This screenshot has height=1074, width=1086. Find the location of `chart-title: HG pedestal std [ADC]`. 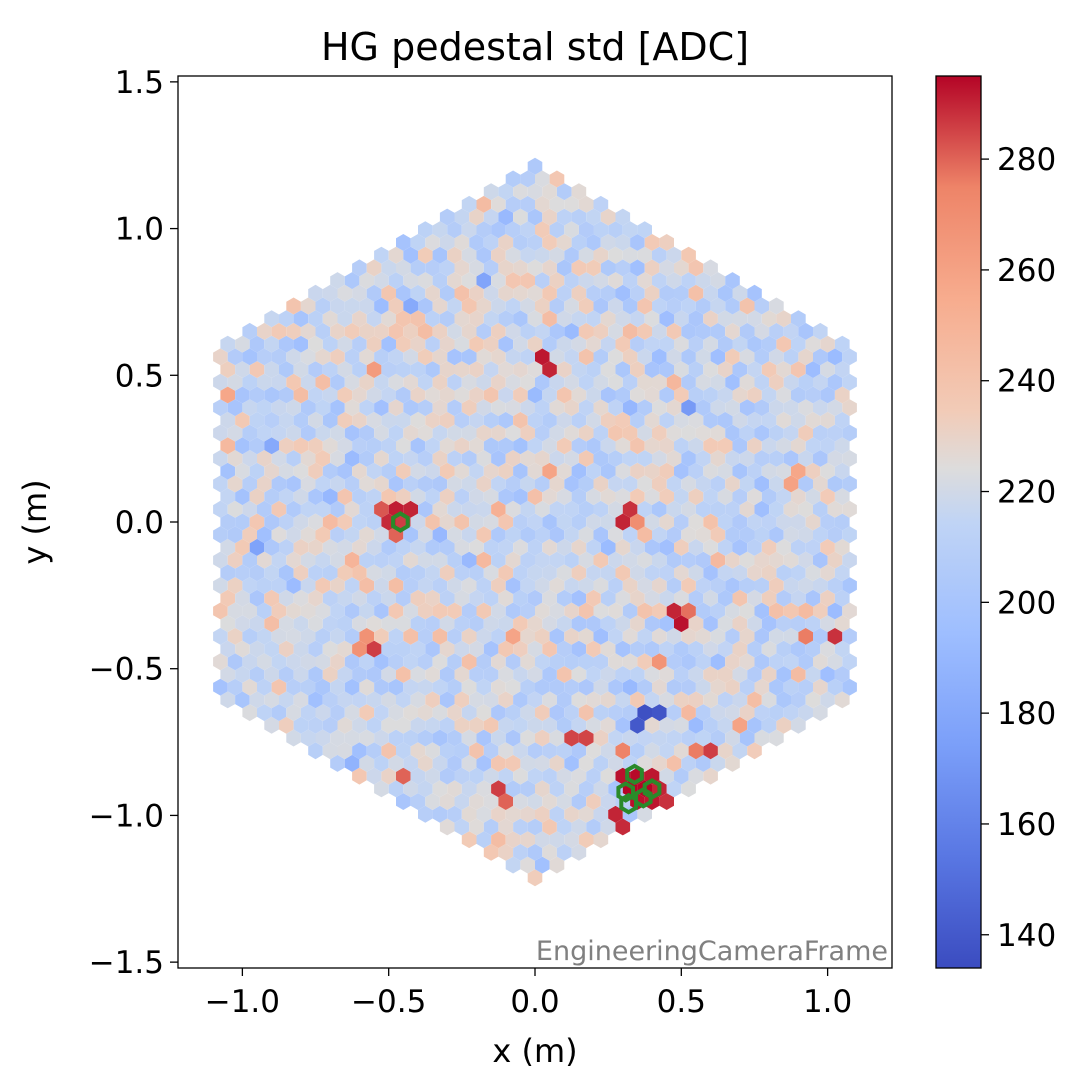

chart-title: HG pedestal std [ADC] is located at coordinates (535, 47).